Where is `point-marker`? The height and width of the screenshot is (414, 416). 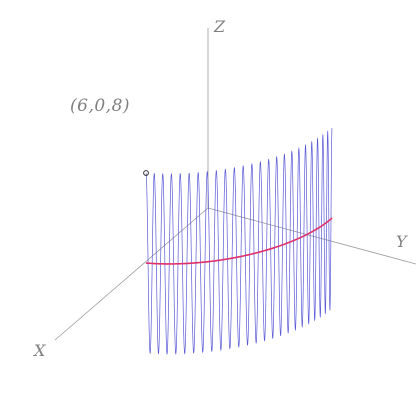
point-marker is located at coordinates (146, 173).